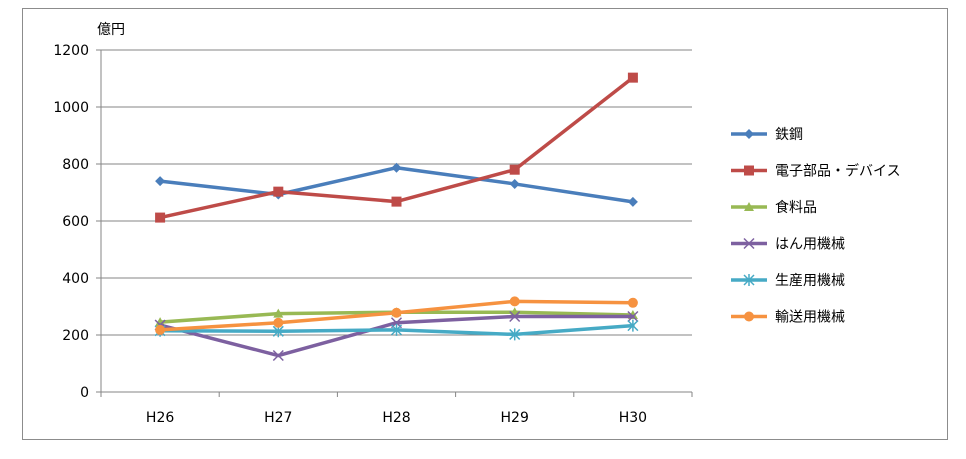  What do you see at coordinates (71, 51) in the screenshot?
I see `y-tick-label: 1200` at bounding box center [71, 51].